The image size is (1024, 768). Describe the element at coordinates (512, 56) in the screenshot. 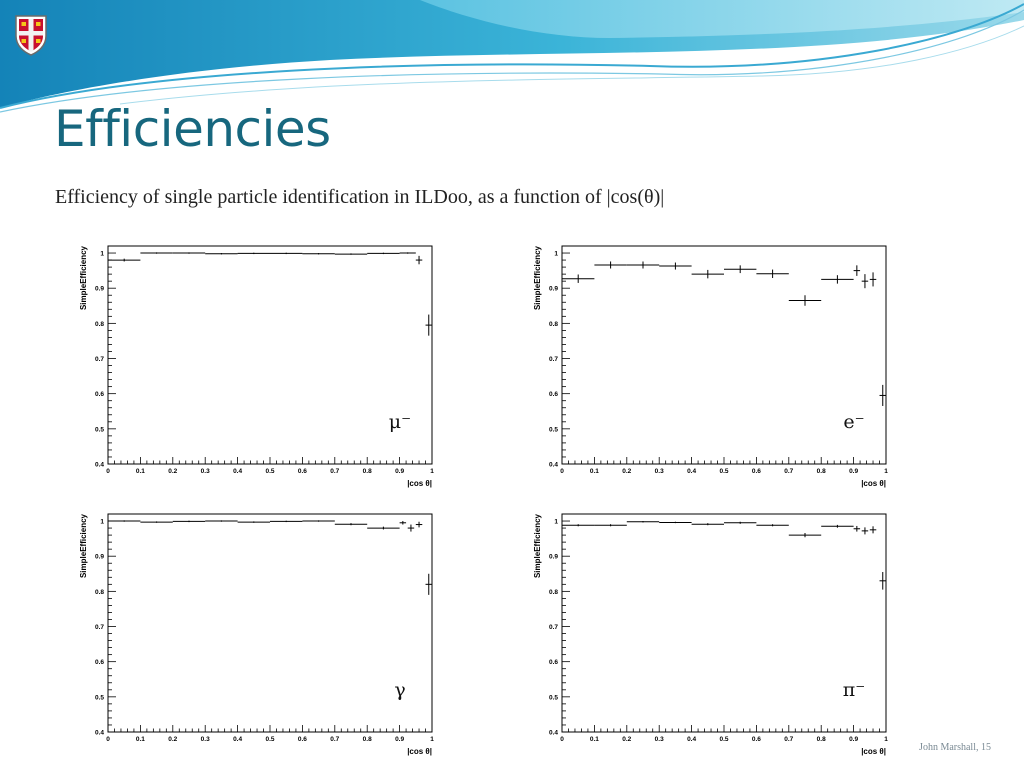

I see `header-banner` at that location.